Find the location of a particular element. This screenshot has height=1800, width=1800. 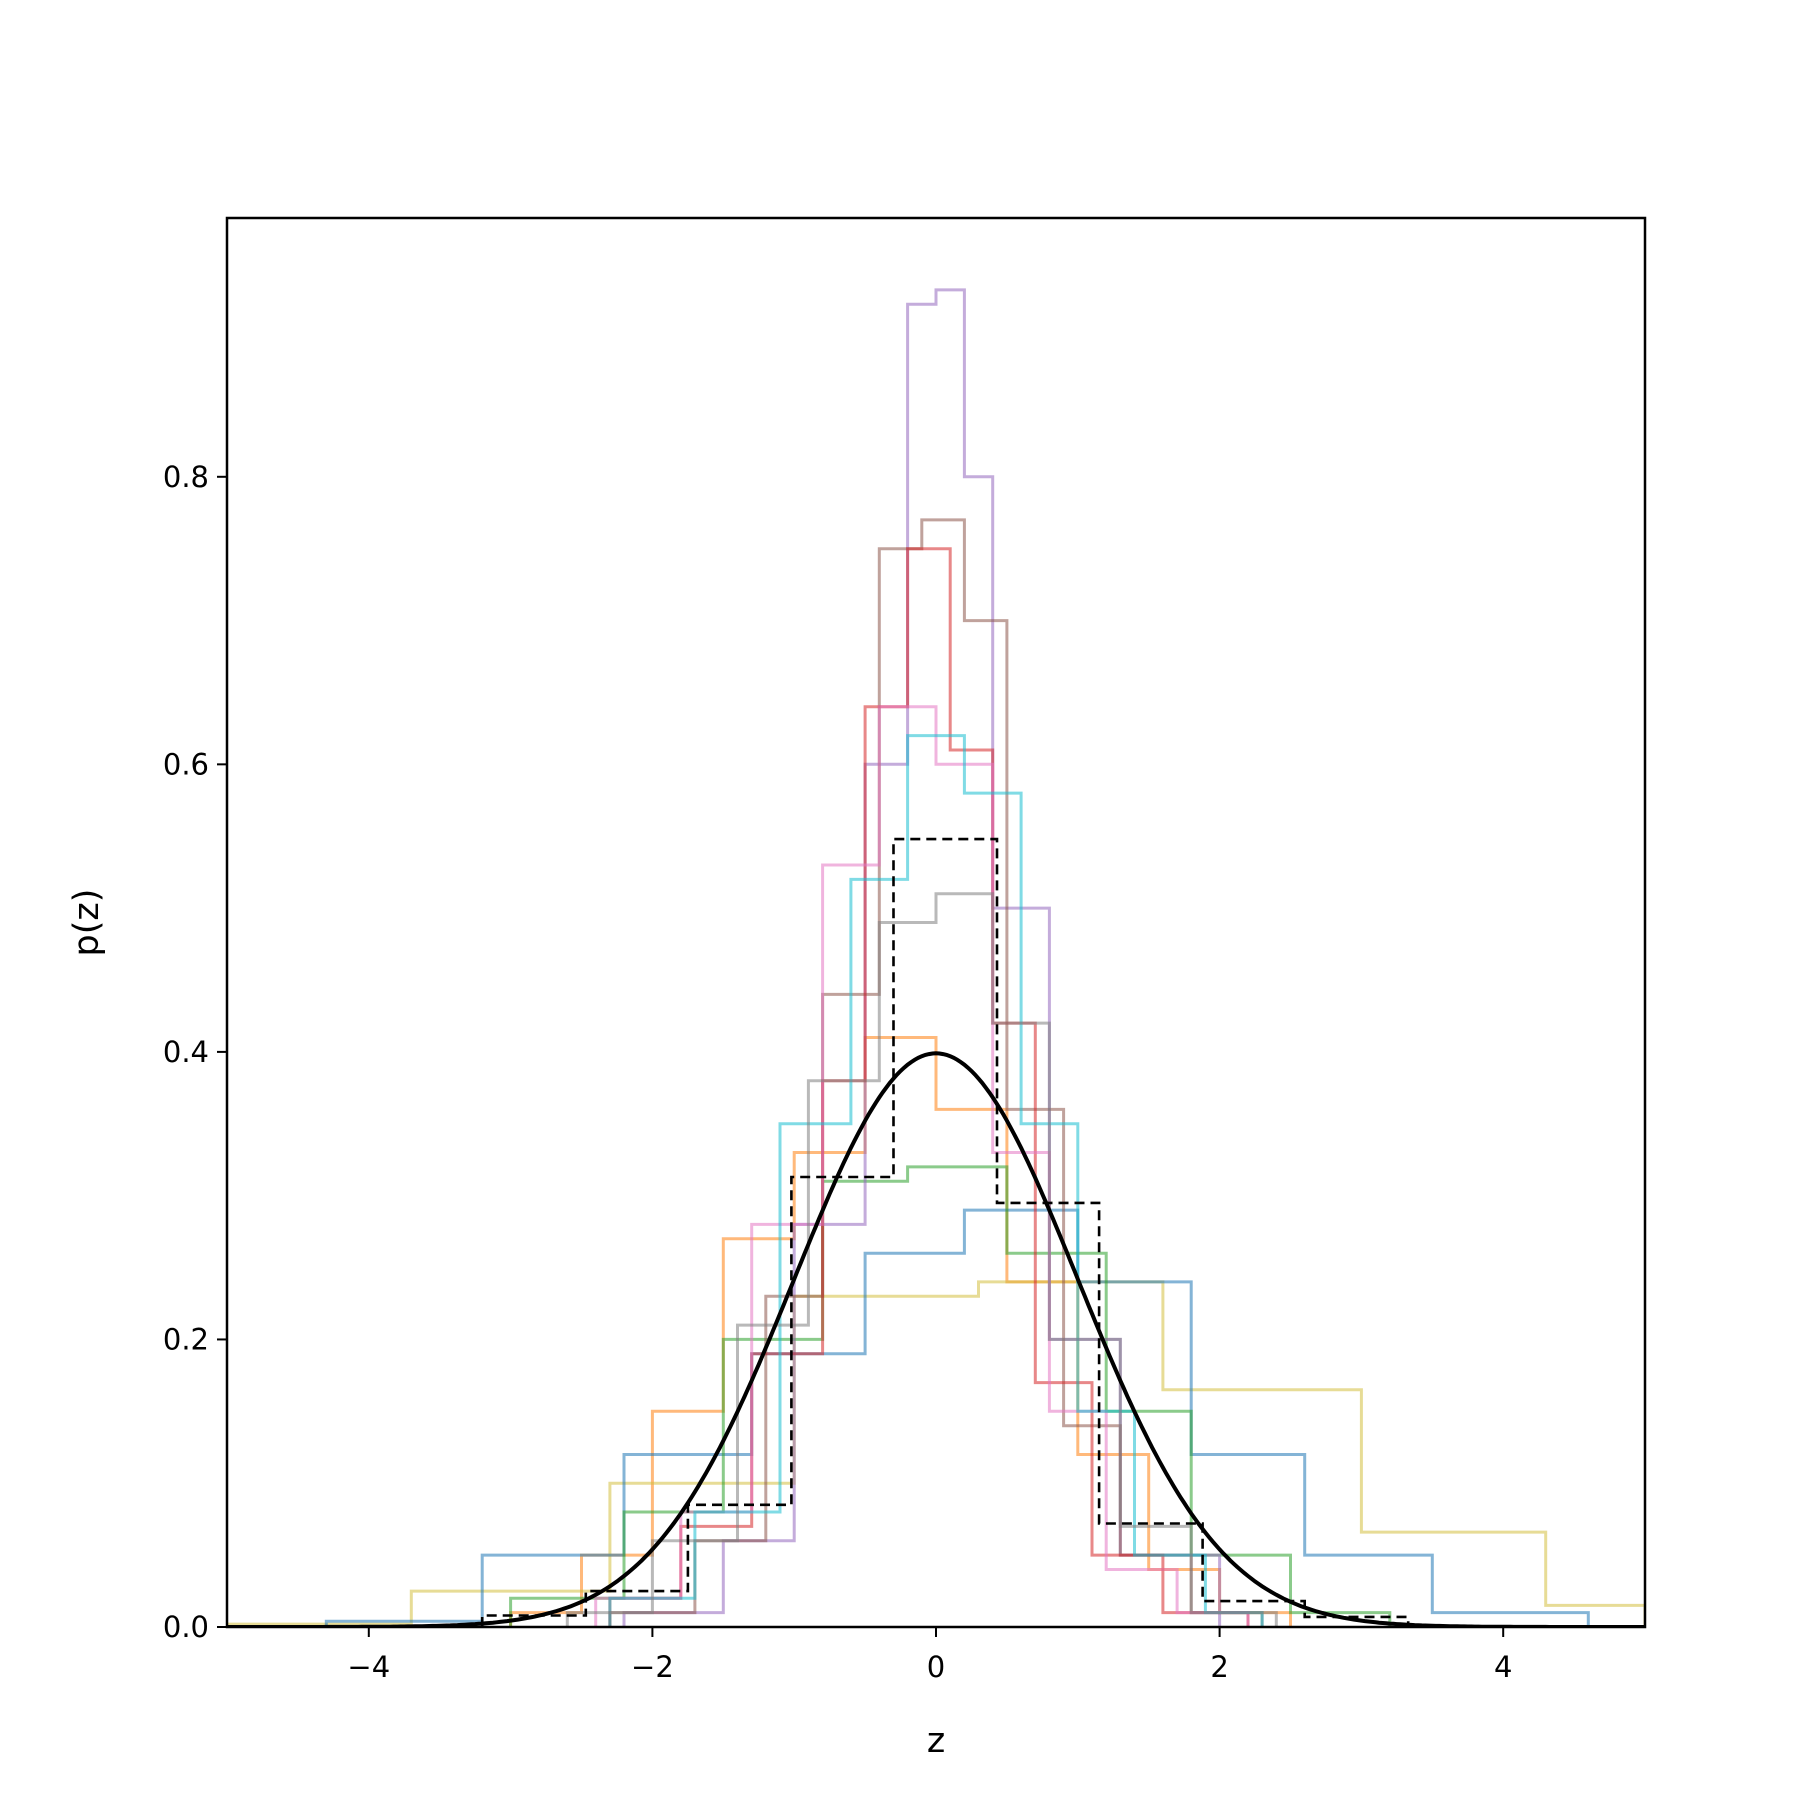

y-axis-ticks: 0.0 0.2 0.4 0.6 0.8 is located at coordinates (195, 1052).